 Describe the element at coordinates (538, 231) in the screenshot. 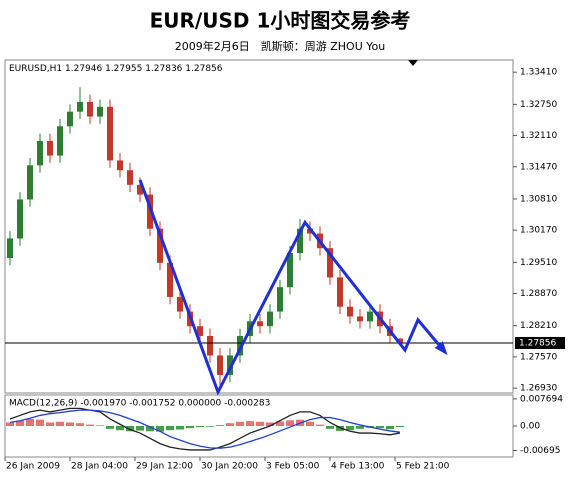

I see `y-tick-label: 1.30170` at that location.